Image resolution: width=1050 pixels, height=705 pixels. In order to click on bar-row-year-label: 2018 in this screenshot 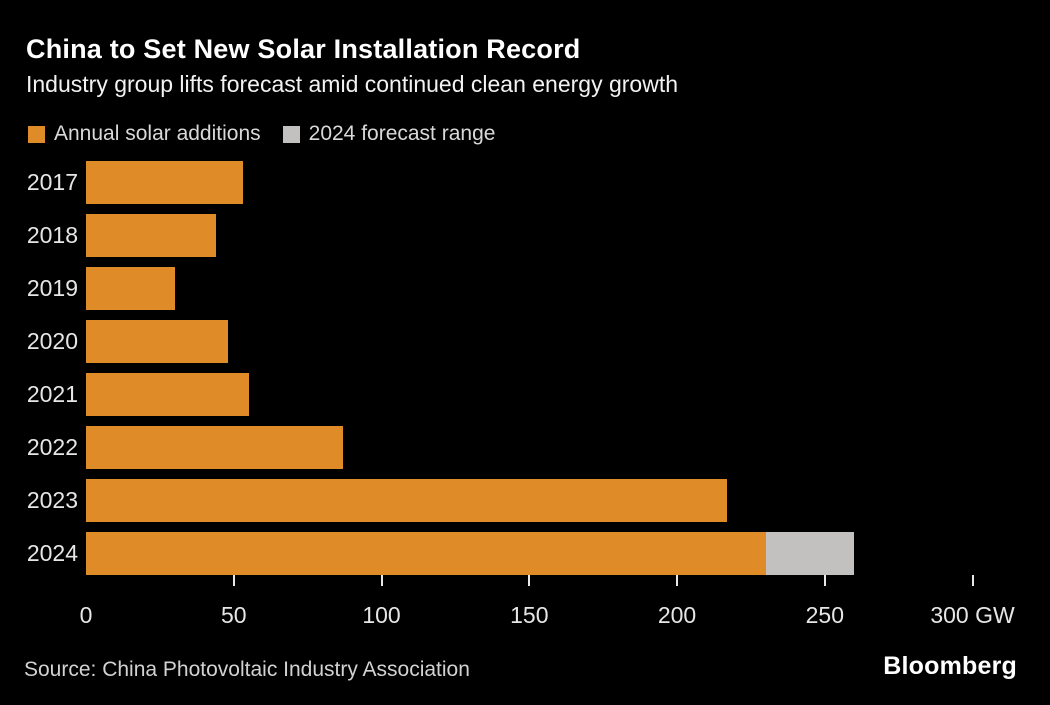, I will do `click(52, 235)`.